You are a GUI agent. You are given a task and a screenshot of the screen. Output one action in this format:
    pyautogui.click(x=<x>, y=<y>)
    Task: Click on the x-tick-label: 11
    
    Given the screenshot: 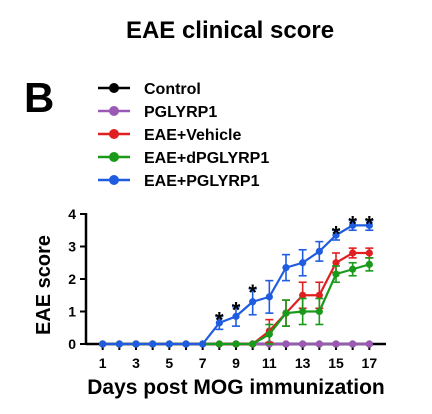 What is the action you would take?
    pyautogui.click(x=269, y=363)
    